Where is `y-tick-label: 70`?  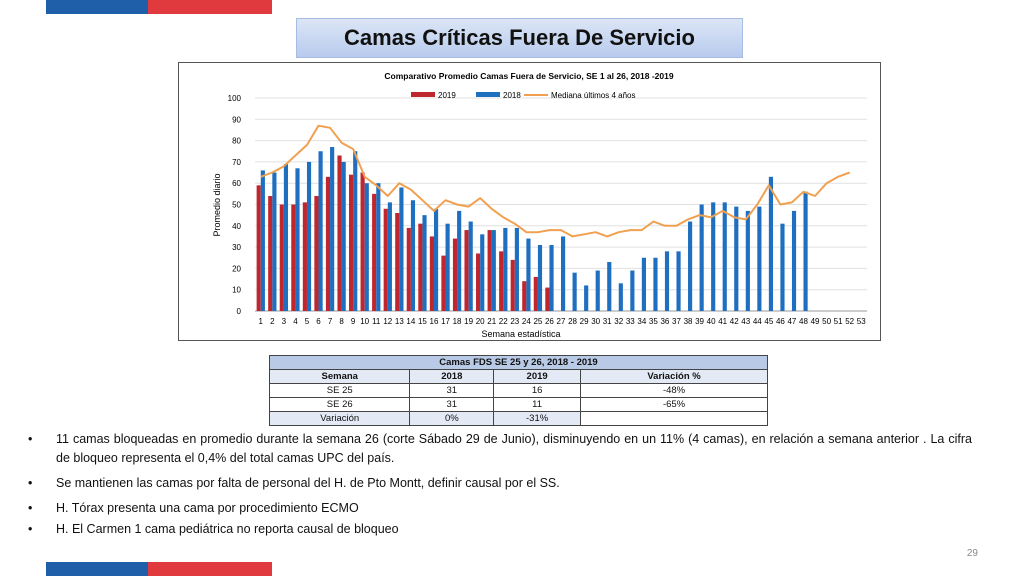 y-tick-label: 70 is located at coordinates (236, 162).